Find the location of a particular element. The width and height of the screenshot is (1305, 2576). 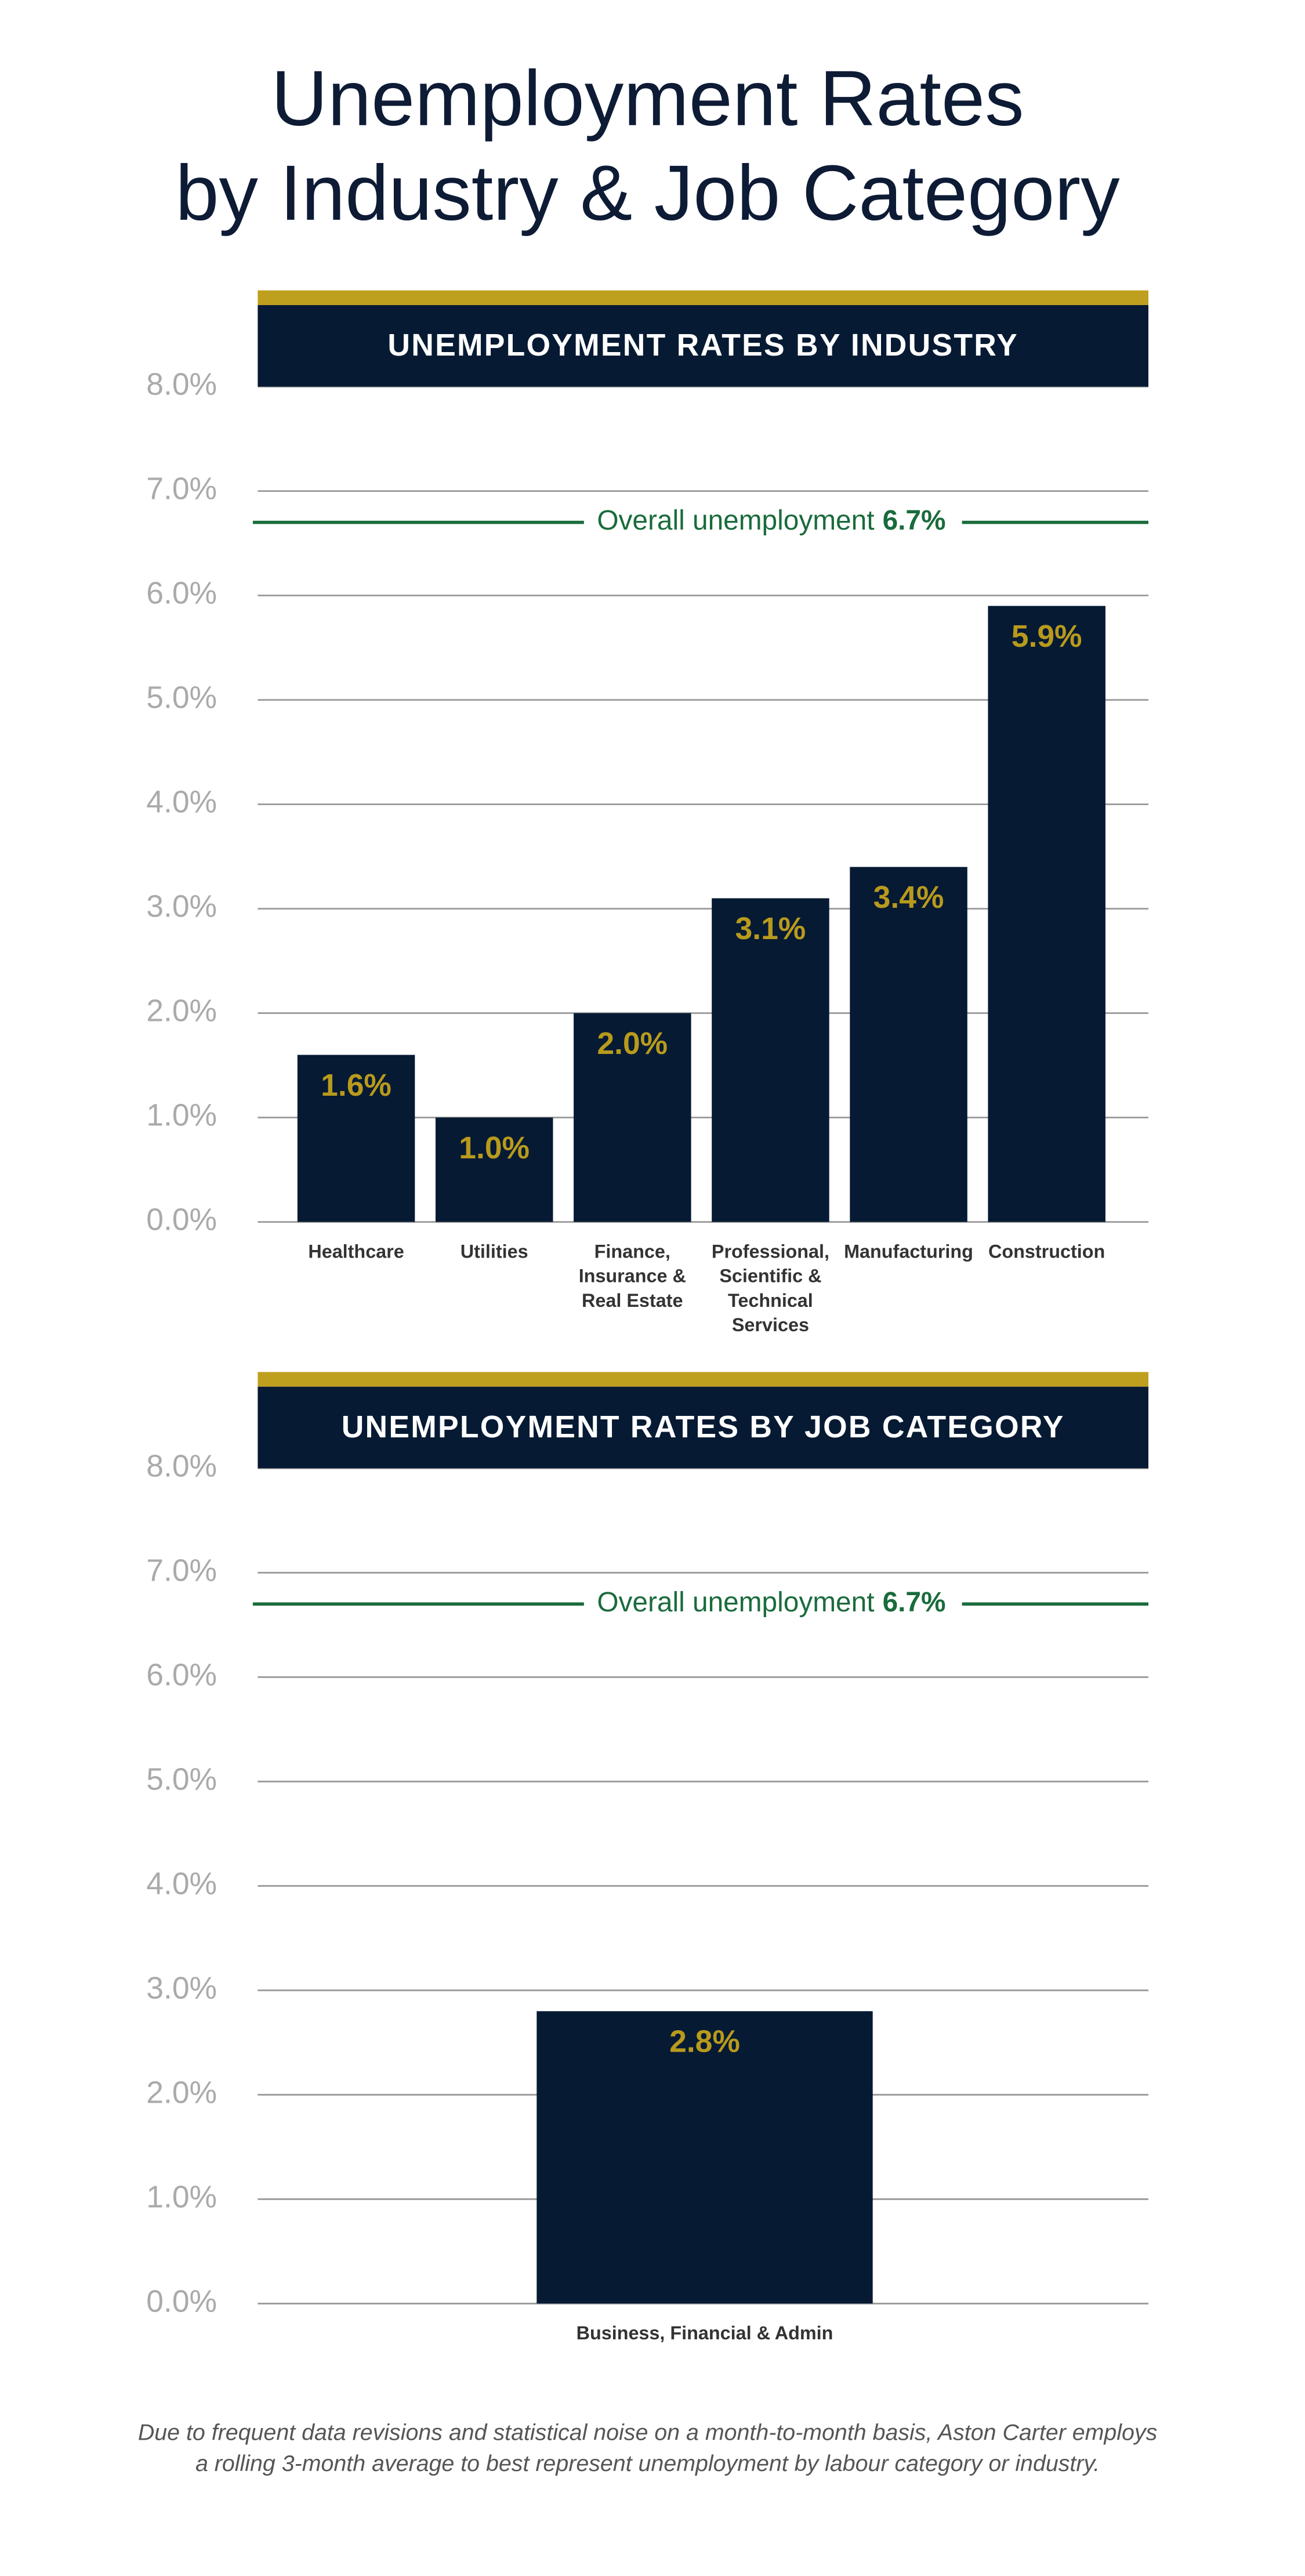

chart-title: UNEMPLOYMENT RATES BY INDUSTRY is located at coordinates (702, 345).